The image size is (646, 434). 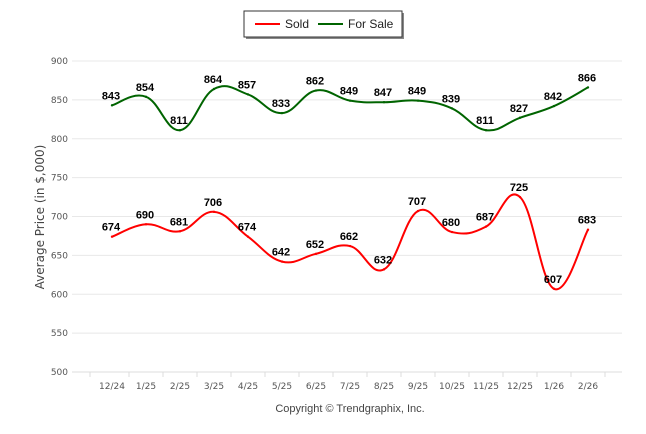 I want to click on x-tick-label: 12/24, so click(x=112, y=387).